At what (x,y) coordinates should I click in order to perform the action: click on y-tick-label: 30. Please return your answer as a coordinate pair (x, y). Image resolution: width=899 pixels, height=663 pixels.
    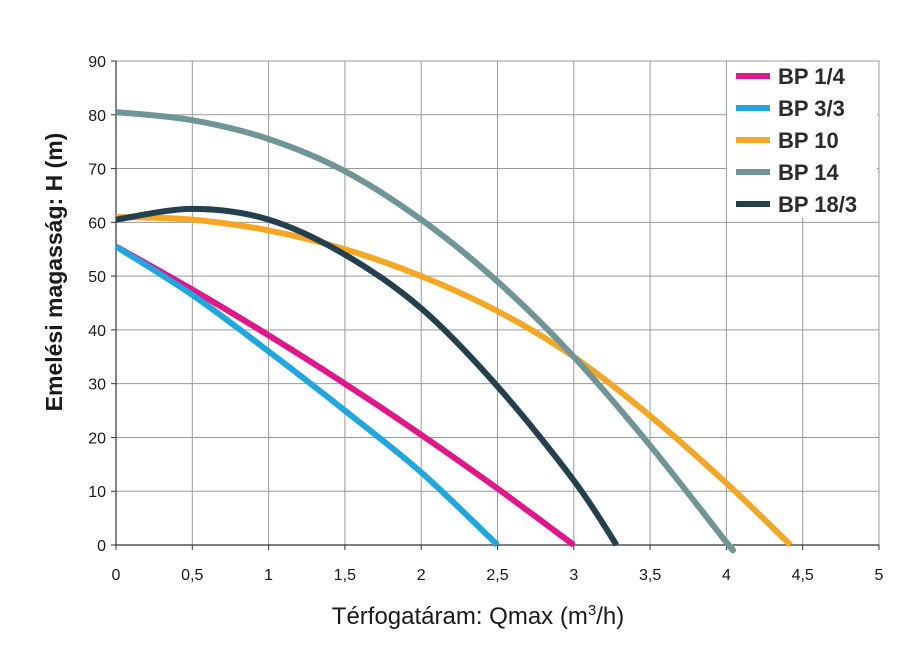
    Looking at the image, I should click on (97, 385).